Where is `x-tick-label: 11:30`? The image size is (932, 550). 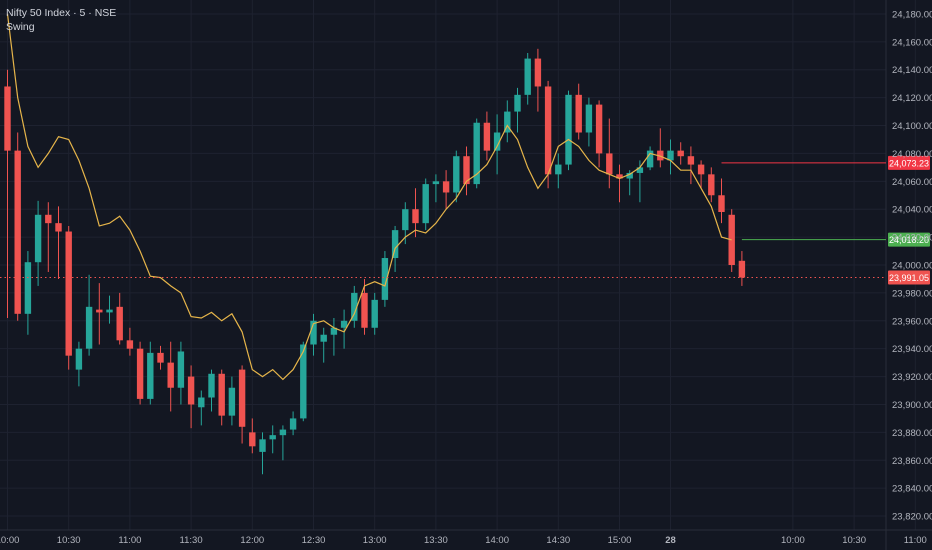
x-tick-label: 11:30 is located at coordinates (191, 540).